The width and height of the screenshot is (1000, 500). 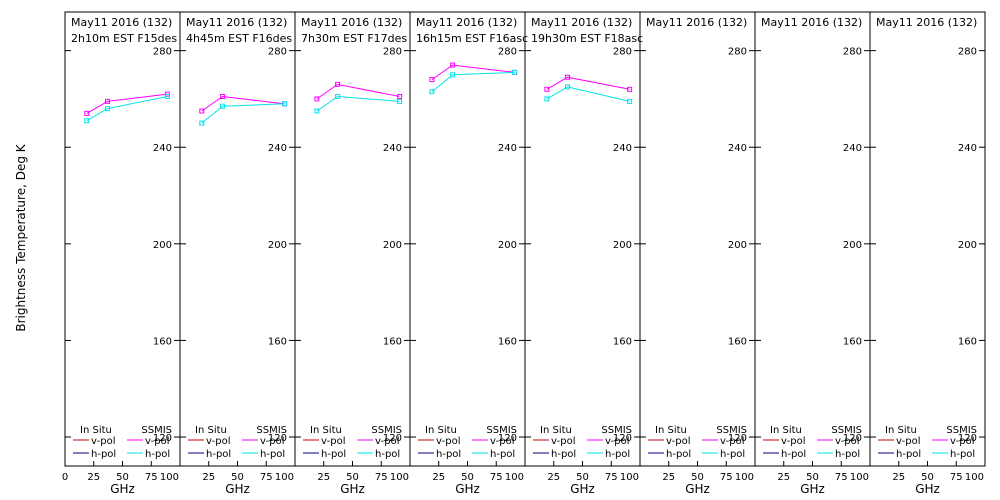 What do you see at coordinates (21, 237) in the screenshot?
I see `y-axis-title: Brightness Temperature, Deg K` at bounding box center [21, 237].